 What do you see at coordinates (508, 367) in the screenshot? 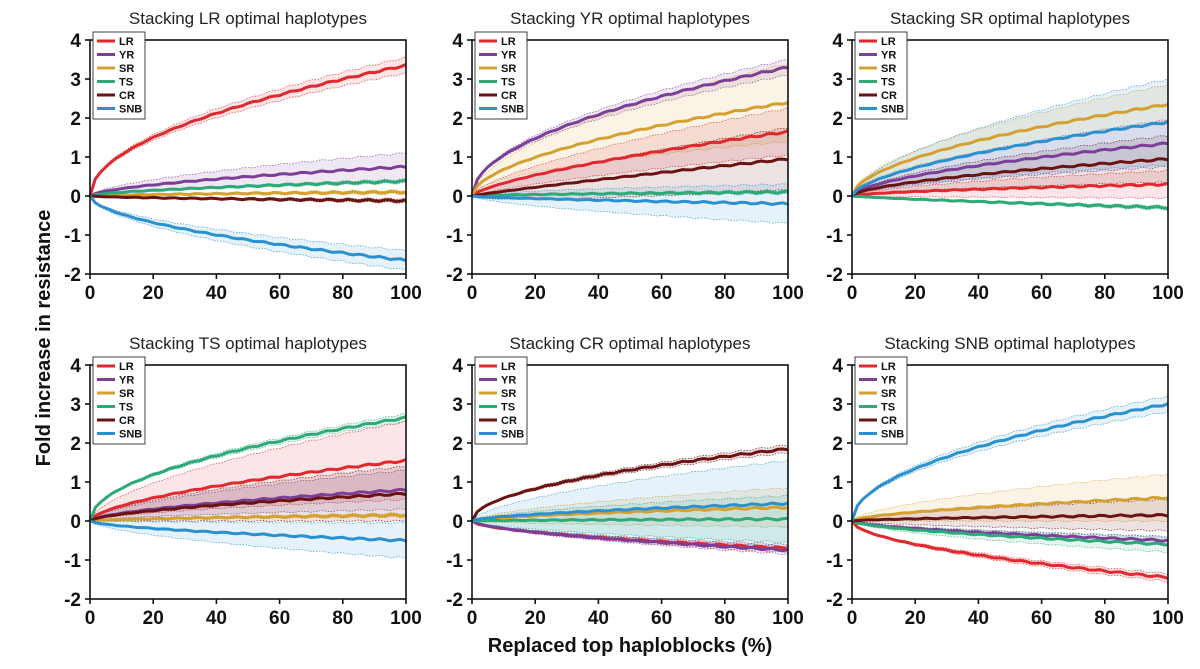
I see `legend-label-lr: LR` at bounding box center [508, 367].